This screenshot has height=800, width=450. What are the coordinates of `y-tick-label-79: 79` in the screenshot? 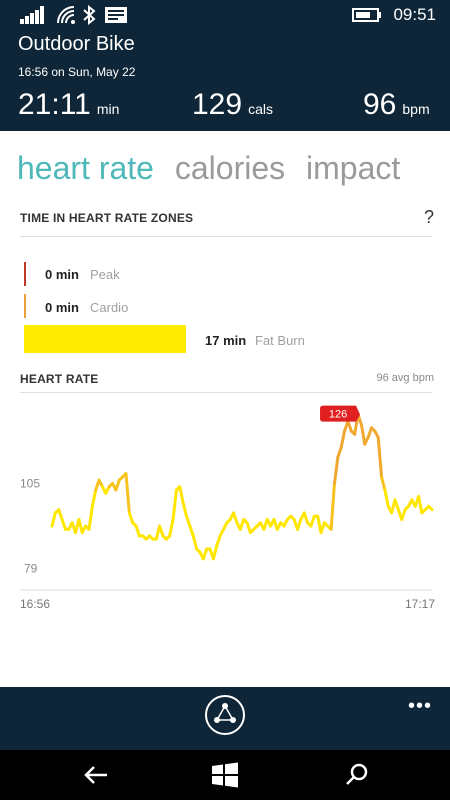 It's located at (31, 569).